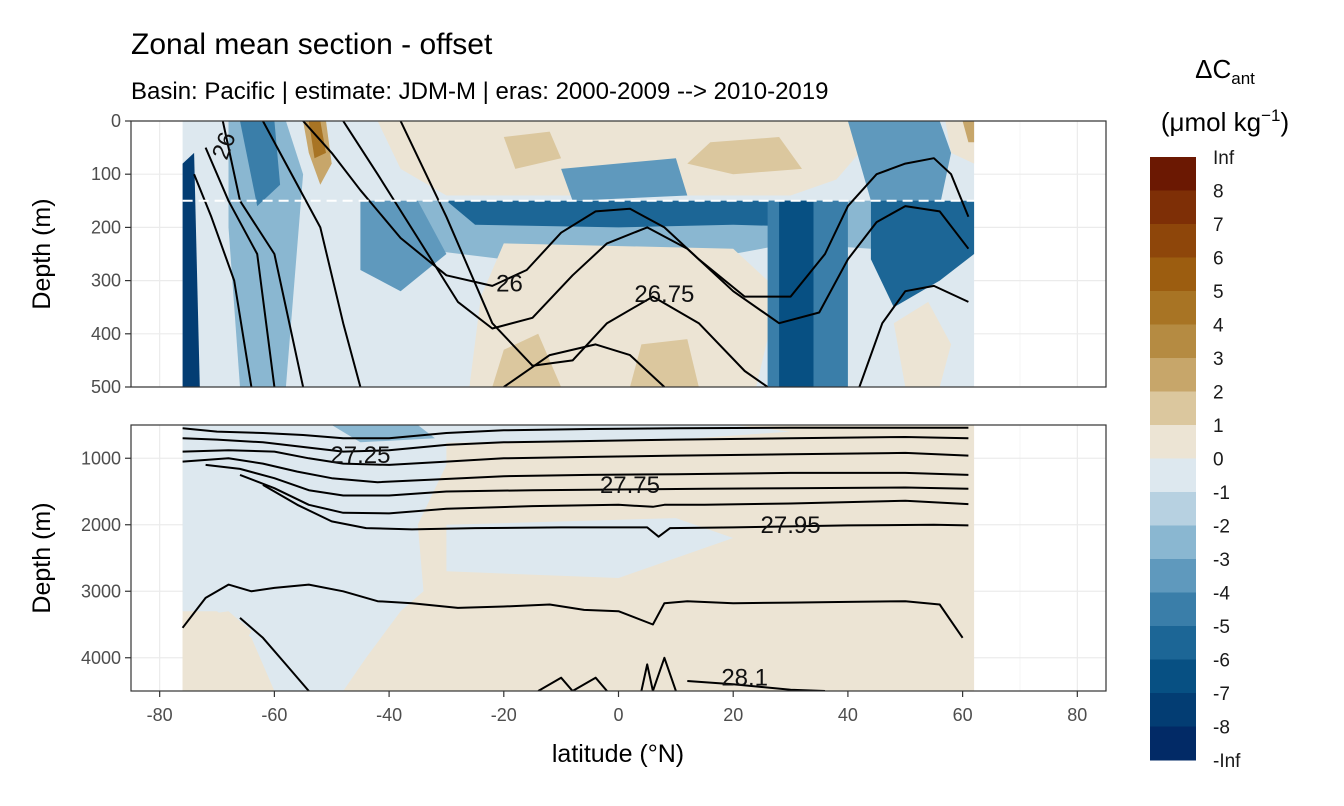 Image resolution: width=1344 pixels, height=806 pixels. What do you see at coordinates (963, 715) in the screenshot?
I see `x-tick-label: 60` at bounding box center [963, 715].